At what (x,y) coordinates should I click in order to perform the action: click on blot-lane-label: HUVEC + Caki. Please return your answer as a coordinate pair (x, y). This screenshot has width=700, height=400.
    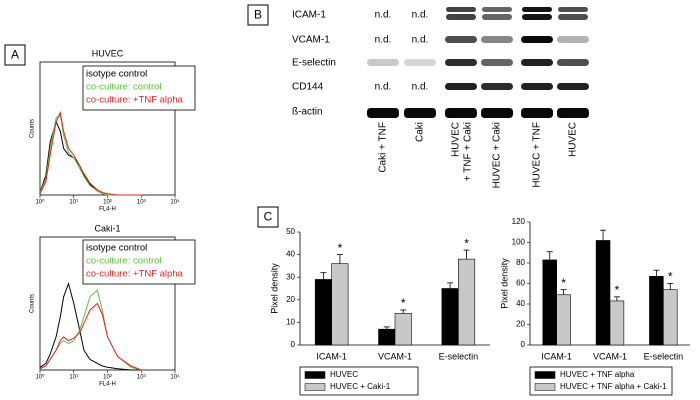
    Looking at the image, I should click on (497, 155).